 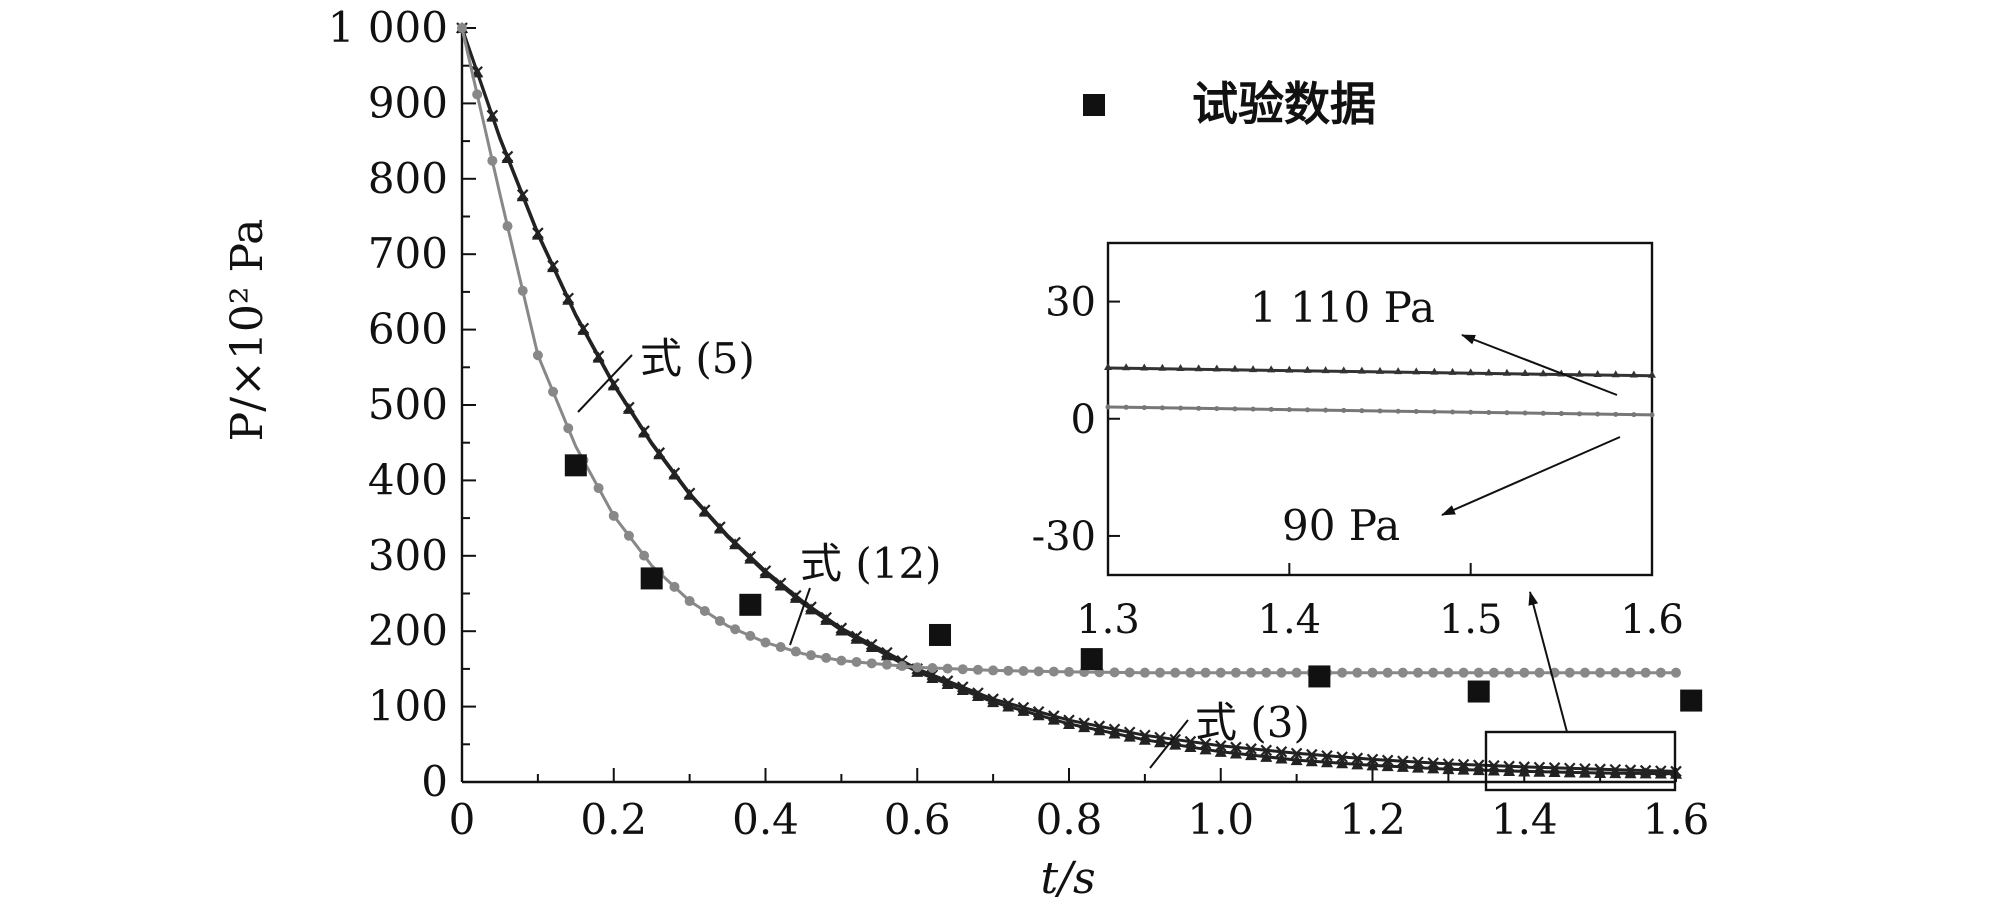 What do you see at coordinates (1548, 662) in the screenshot?
I see `zoom-arrow` at bounding box center [1548, 662].